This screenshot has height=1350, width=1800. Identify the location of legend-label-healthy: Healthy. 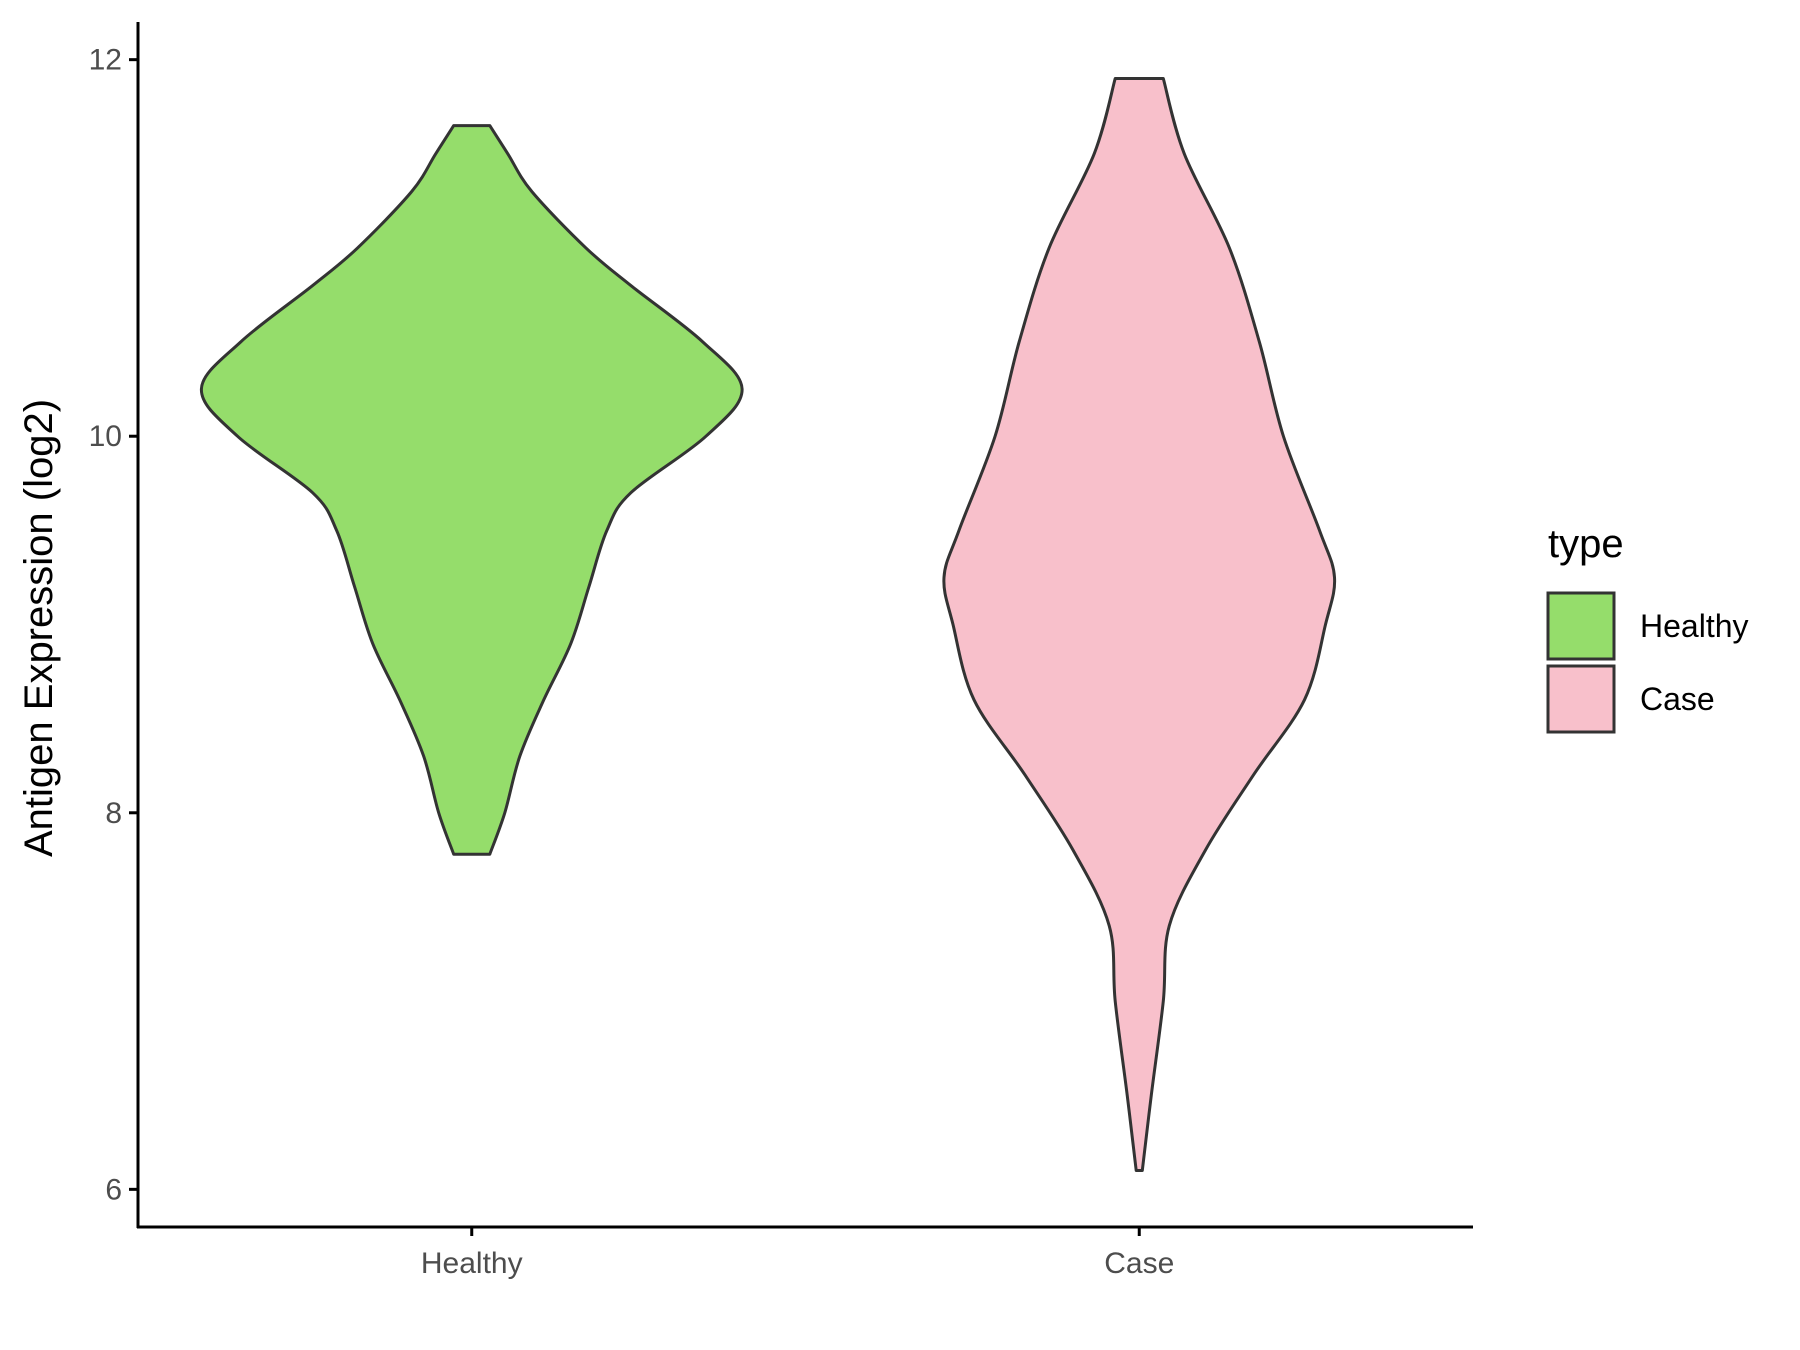
(1694, 626).